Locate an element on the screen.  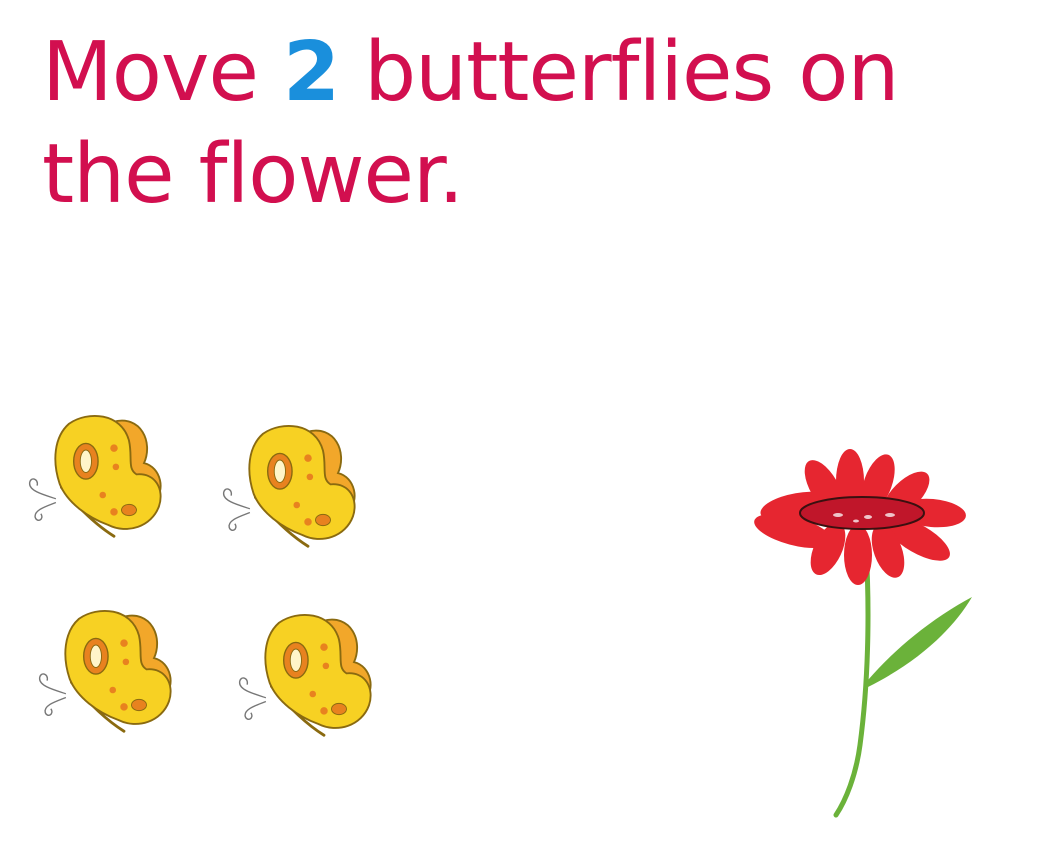
flower-drop-target is located at coordinates (858, 634).